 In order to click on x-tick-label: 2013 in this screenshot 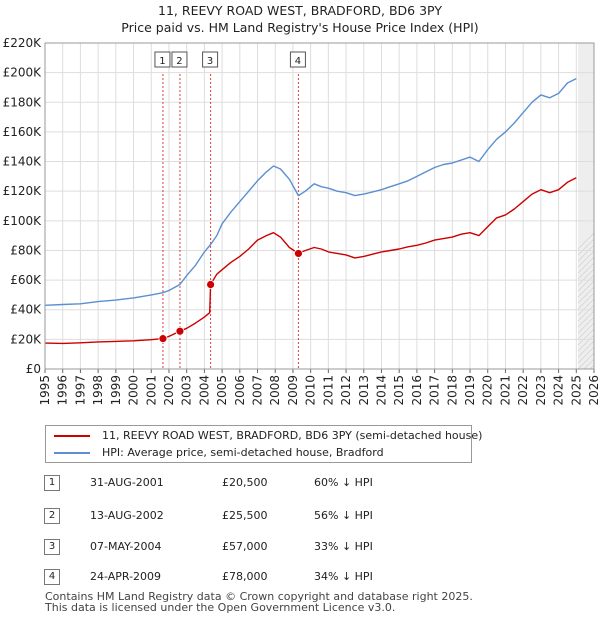, I will do `click(364, 390)`.